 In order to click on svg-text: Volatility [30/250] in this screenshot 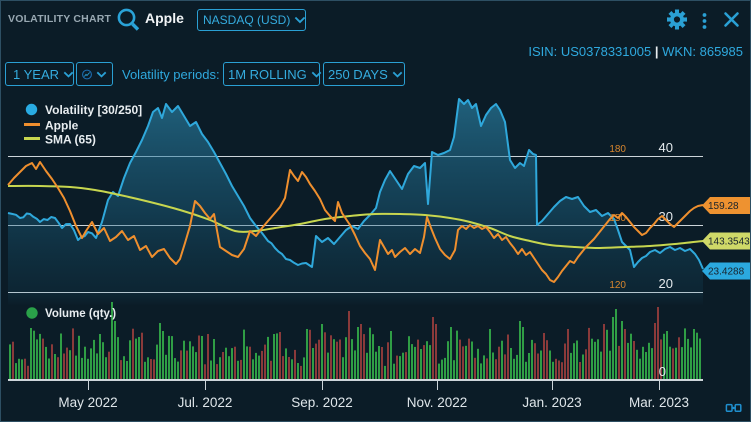, I will do `click(93, 110)`.